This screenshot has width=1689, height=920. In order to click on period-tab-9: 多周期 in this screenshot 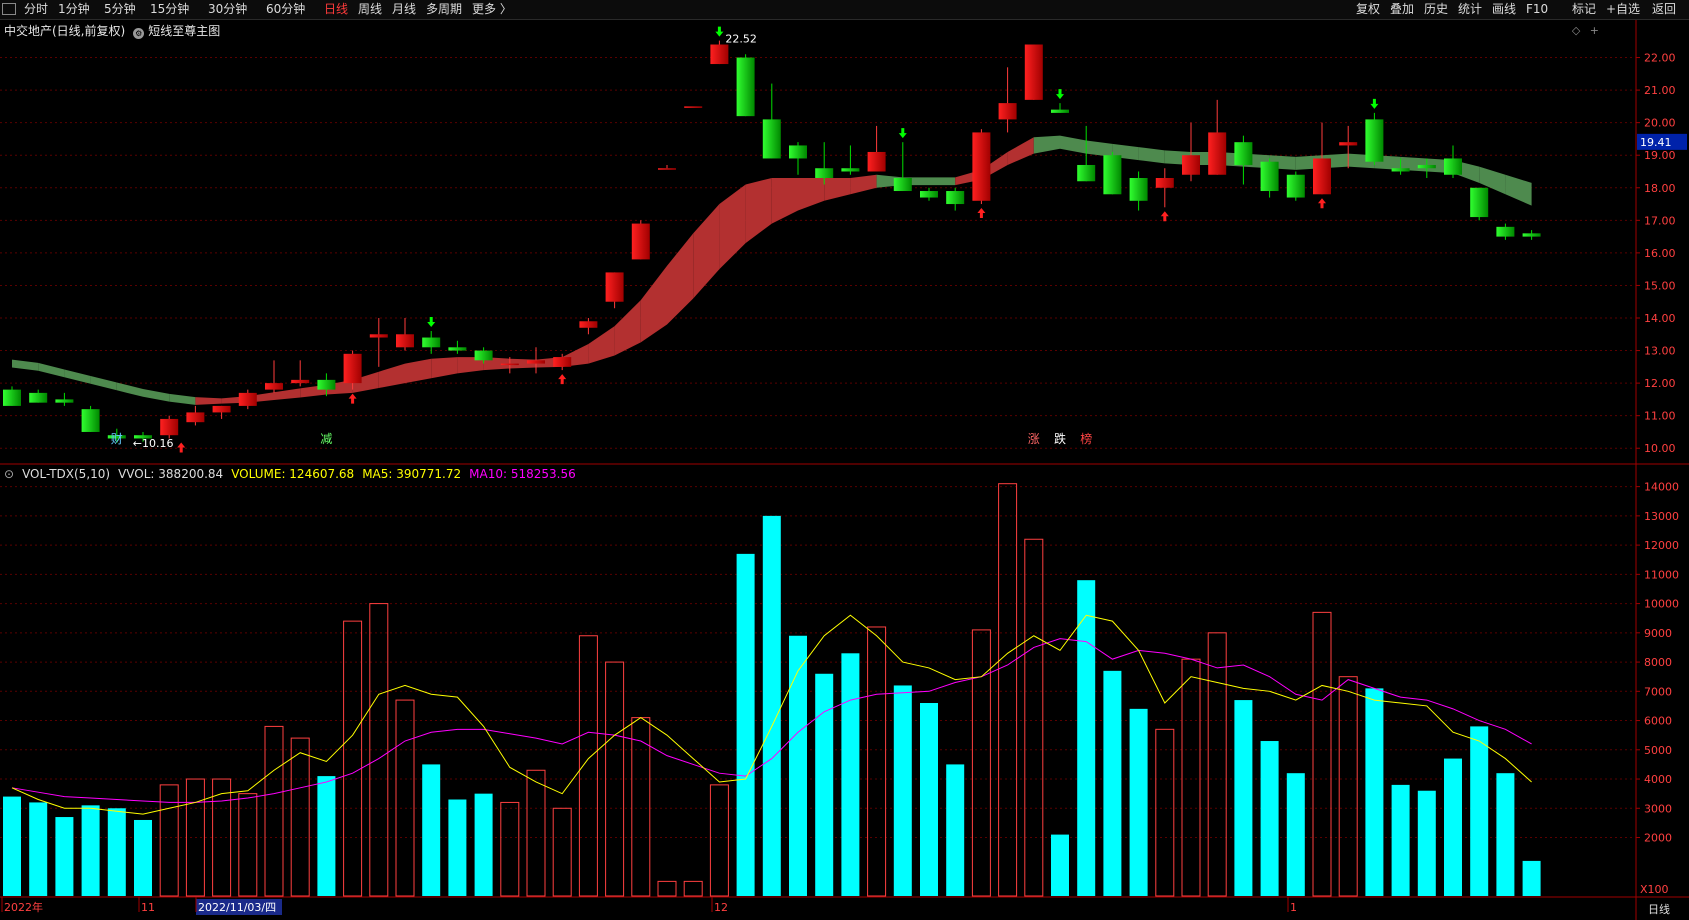, I will do `click(444, 9)`.